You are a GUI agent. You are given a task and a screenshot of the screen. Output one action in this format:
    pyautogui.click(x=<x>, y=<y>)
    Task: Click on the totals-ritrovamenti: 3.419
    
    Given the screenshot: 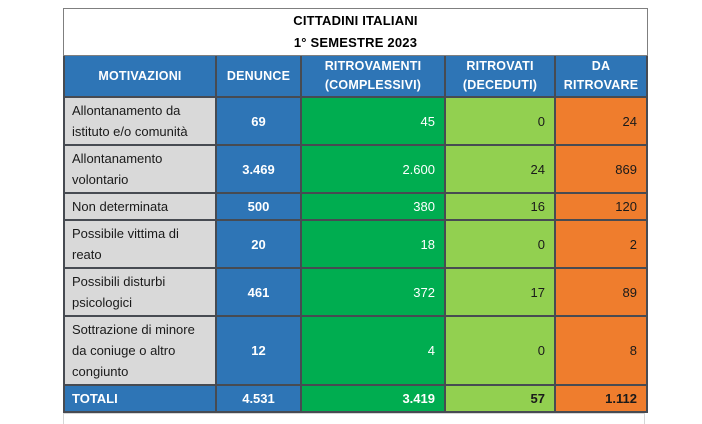 What is the action you would take?
    pyautogui.click(x=372, y=398)
    